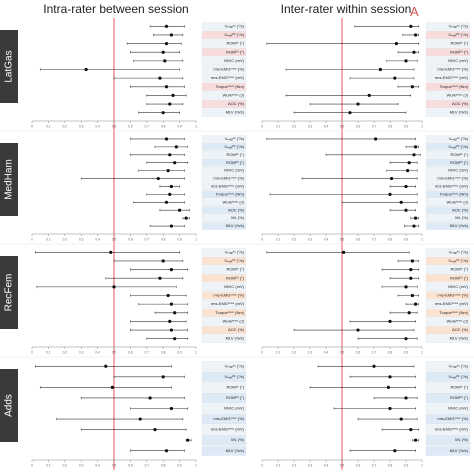 The image size is (474, 473). I want to click on row-label: ML (%), so click(461, 439).